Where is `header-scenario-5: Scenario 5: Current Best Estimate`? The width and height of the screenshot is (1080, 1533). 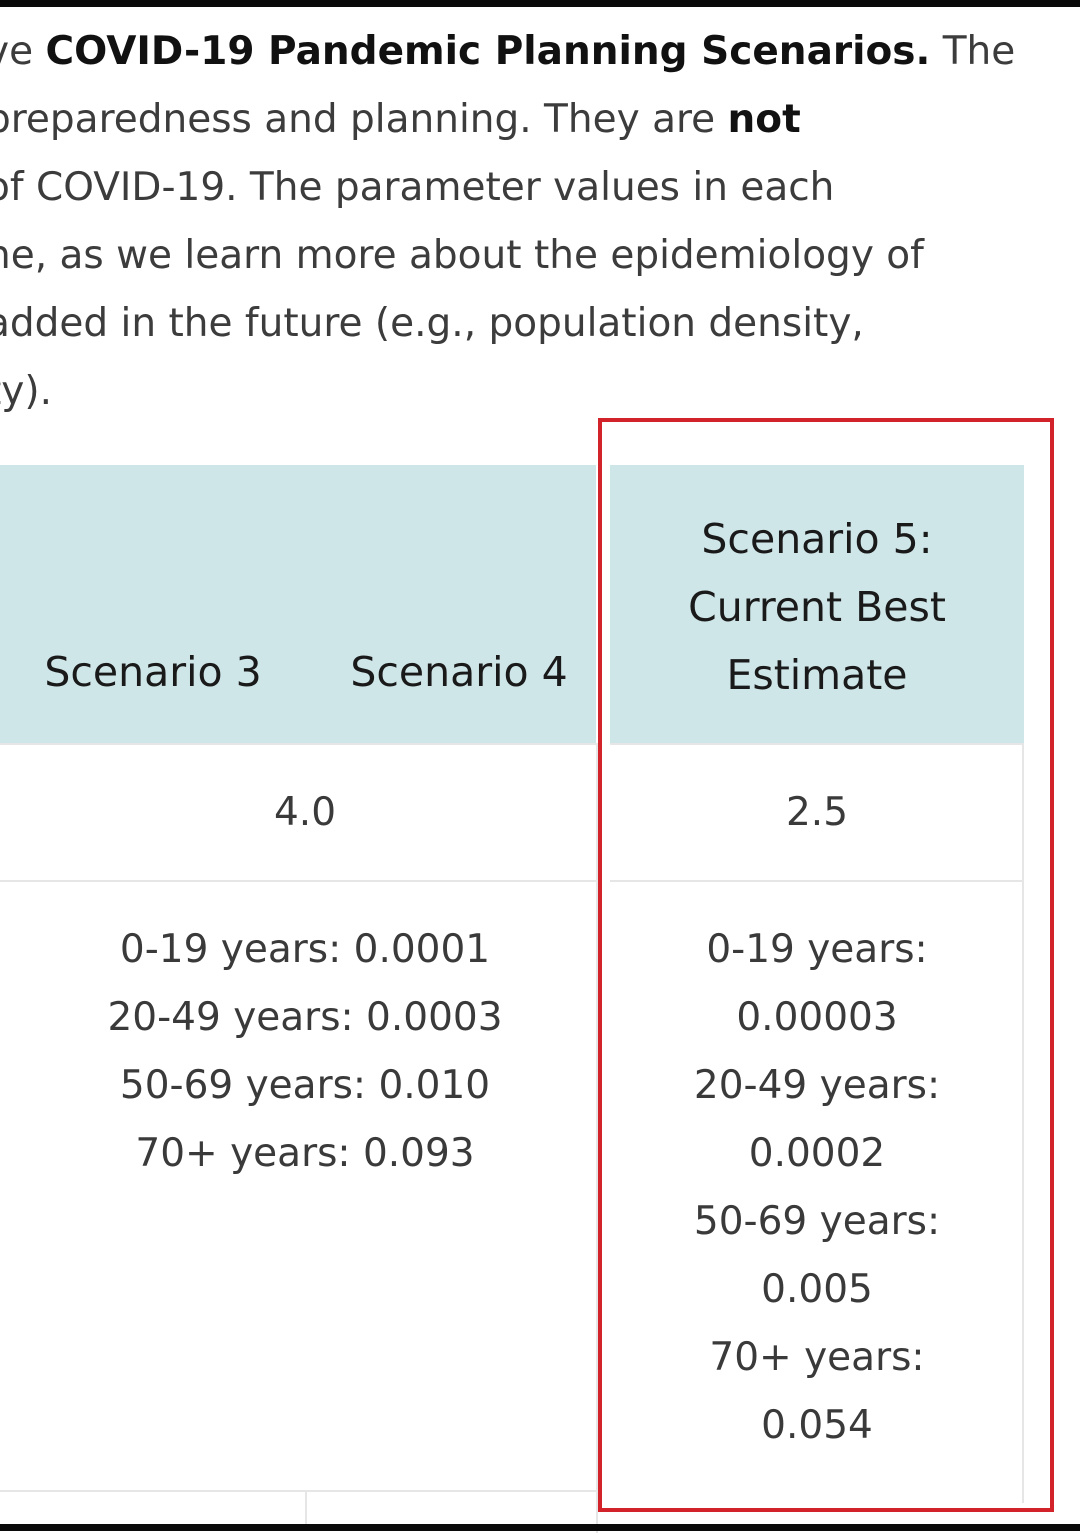 header-scenario-5: Scenario 5: Current Best Estimate is located at coordinates (817, 607).